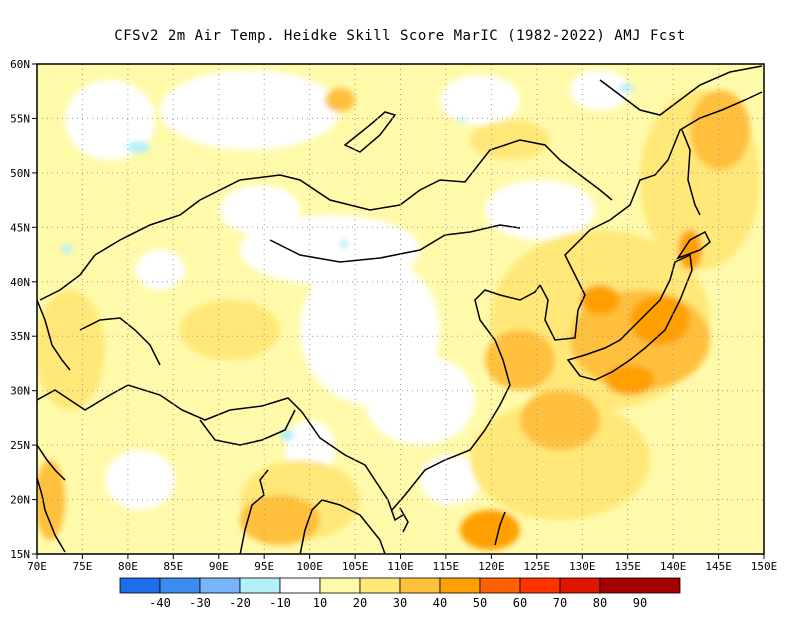  I want to click on lon-label: 85E, so click(173, 566).